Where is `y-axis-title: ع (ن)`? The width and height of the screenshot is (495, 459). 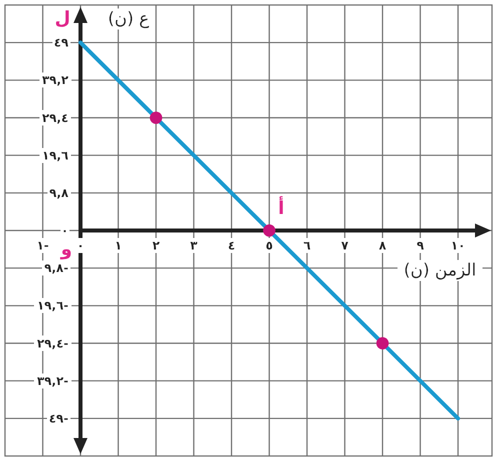 y-axis-title: ع (ن) is located at coordinates (129, 19).